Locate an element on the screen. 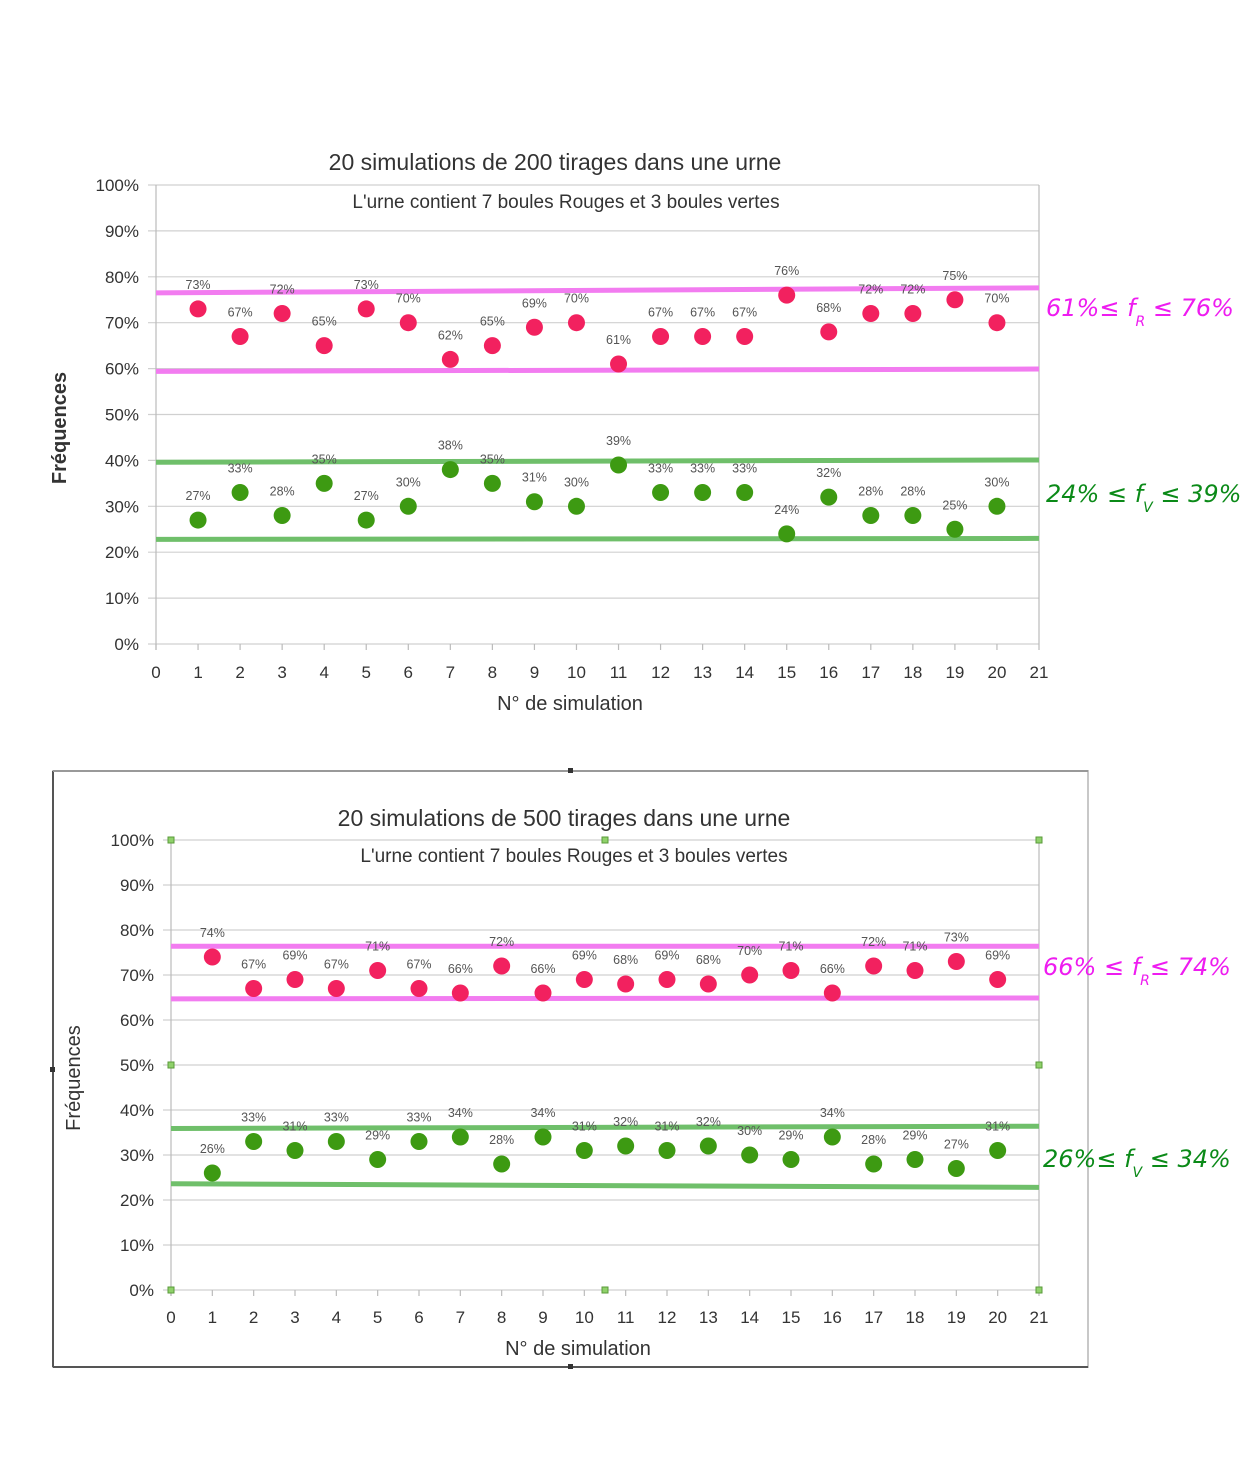 The image size is (1254, 1461). data-label: 35% is located at coordinates (324, 459).